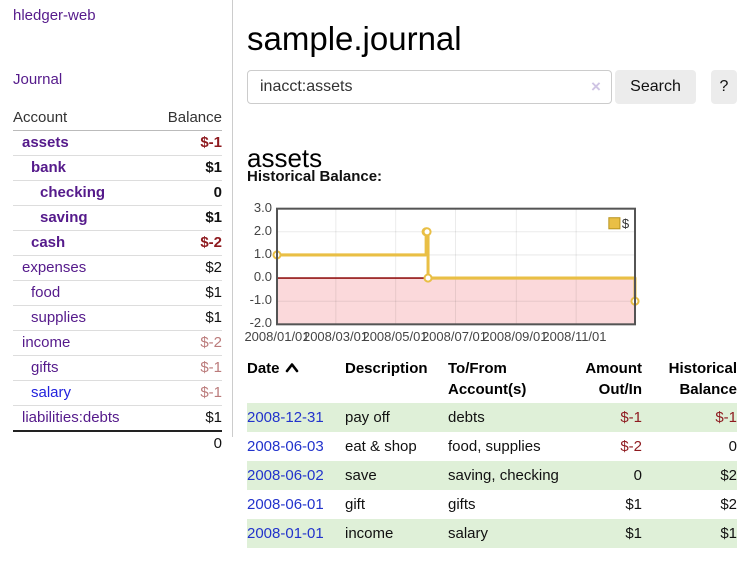 The image size is (742, 582). I want to click on y-axis-tick-label: 1.0, so click(262, 253).